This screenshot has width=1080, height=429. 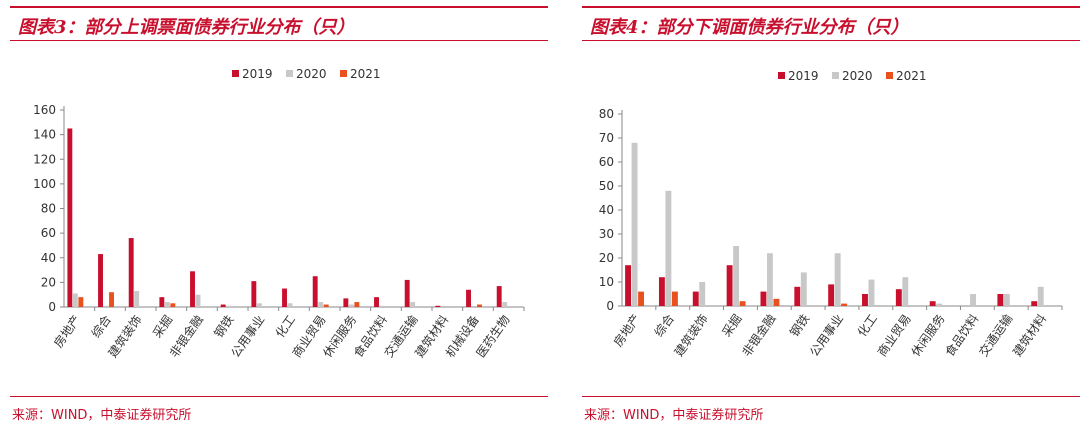 What do you see at coordinates (365, 74) in the screenshot?
I see `left-legend-label-2021: 2021` at bounding box center [365, 74].